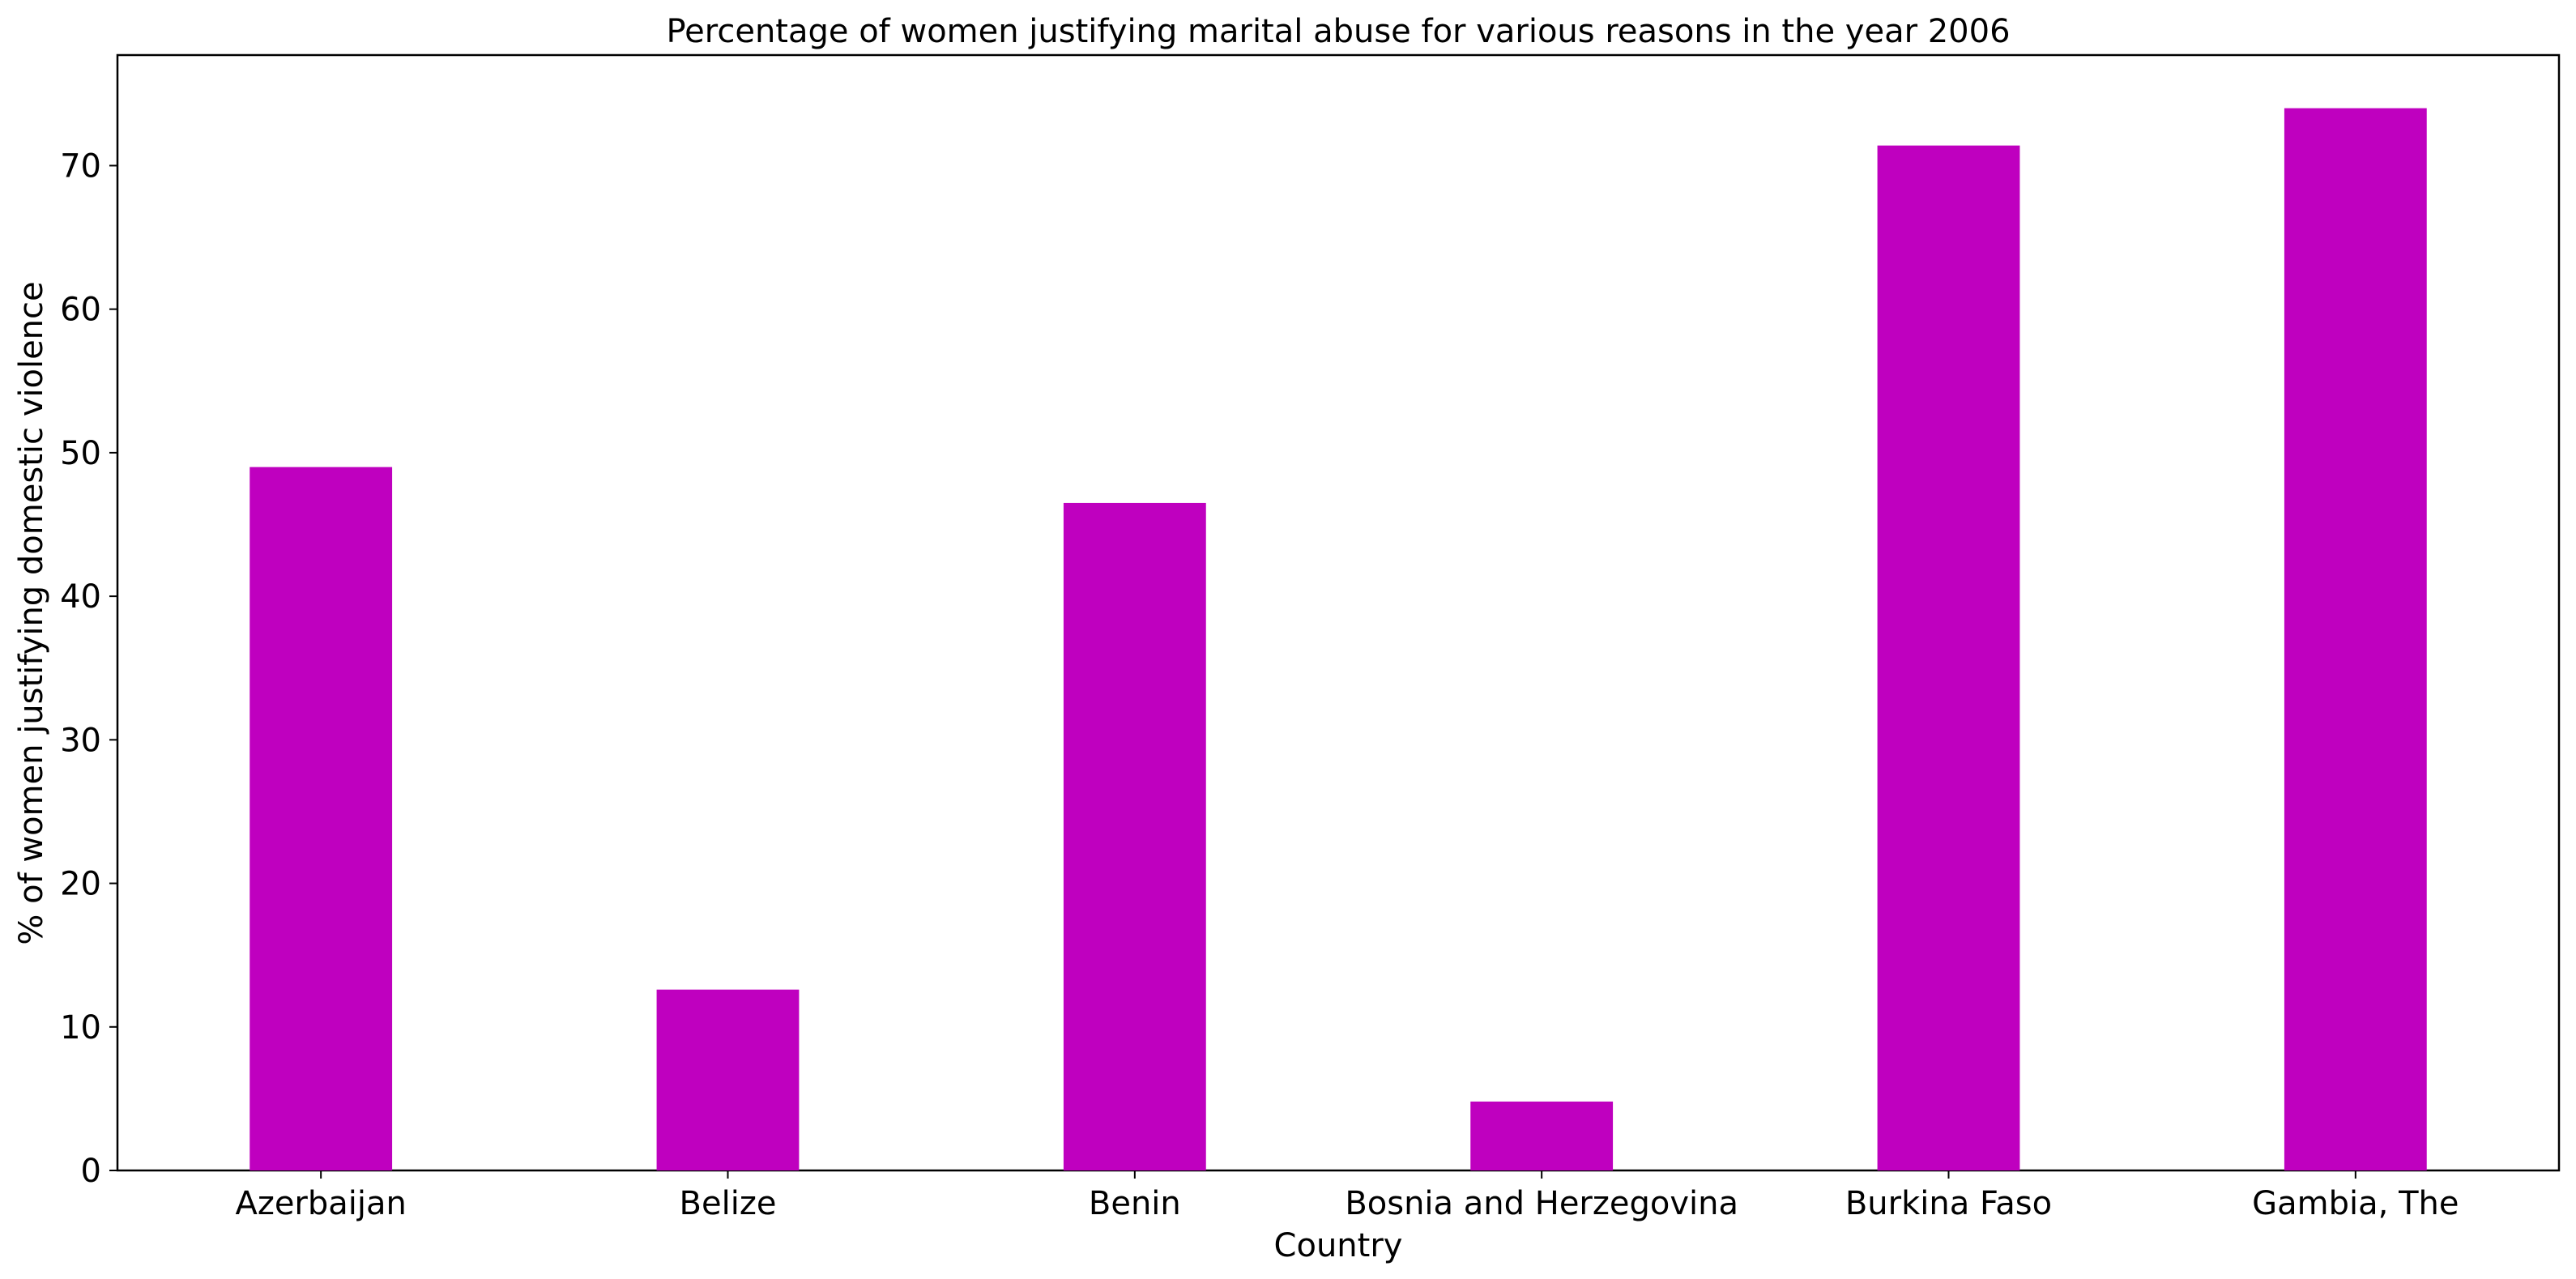 The image size is (2576, 1279). Describe the element at coordinates (321, 818) in the screenshot. I see `bar-azerbaijan` at that location.